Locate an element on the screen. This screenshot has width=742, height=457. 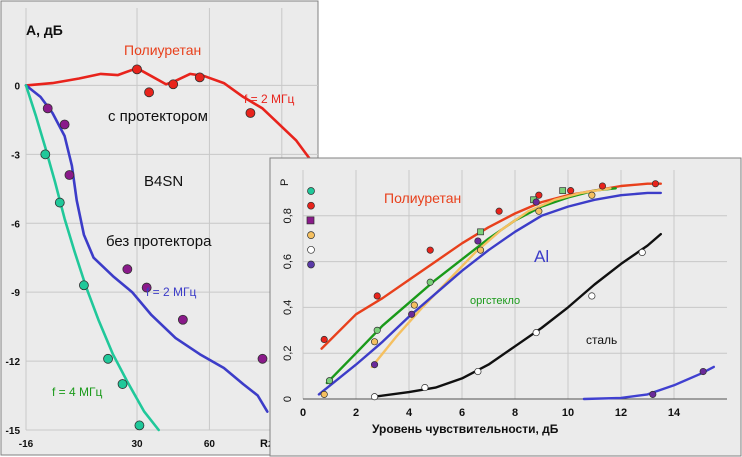
right-y-axis-label: P is located at coordinates (285, 182).